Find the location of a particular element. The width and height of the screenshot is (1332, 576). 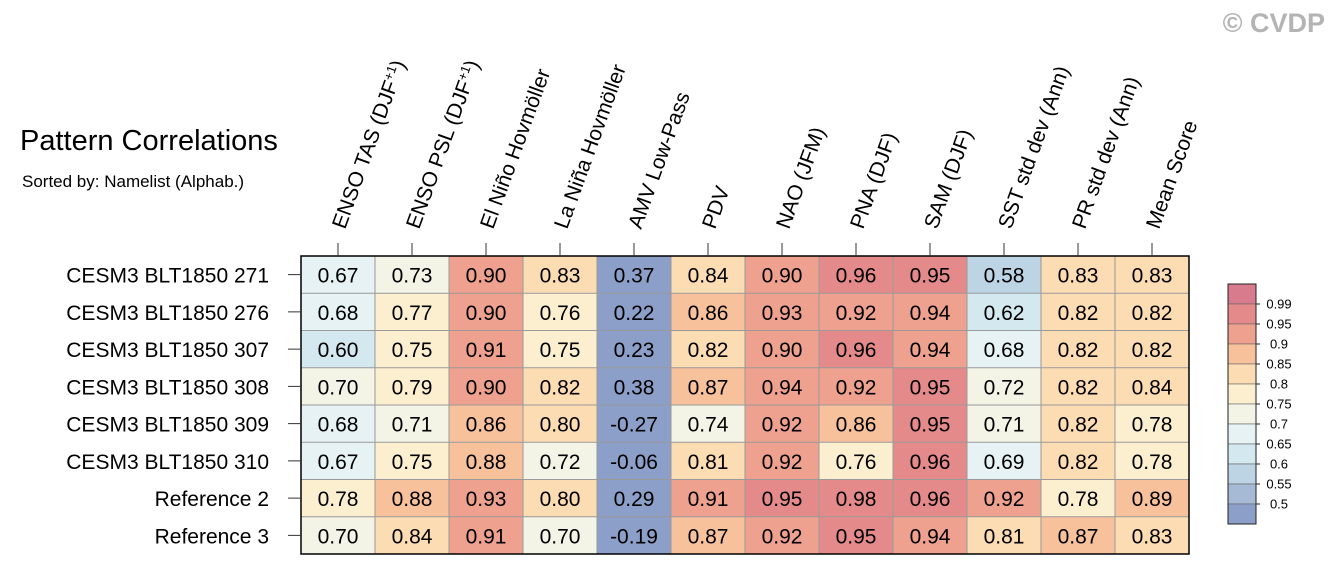

cell-value-label: 0.72 is located at coordinates (560, 462).